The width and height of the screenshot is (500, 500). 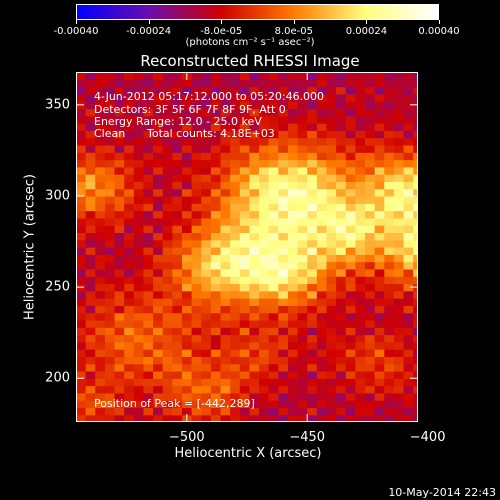 What do you see at coordinates (442, 492) in the screenshot?
I see `timestamp: 10-May-2014 22:43` at bounding box center [442, 492].